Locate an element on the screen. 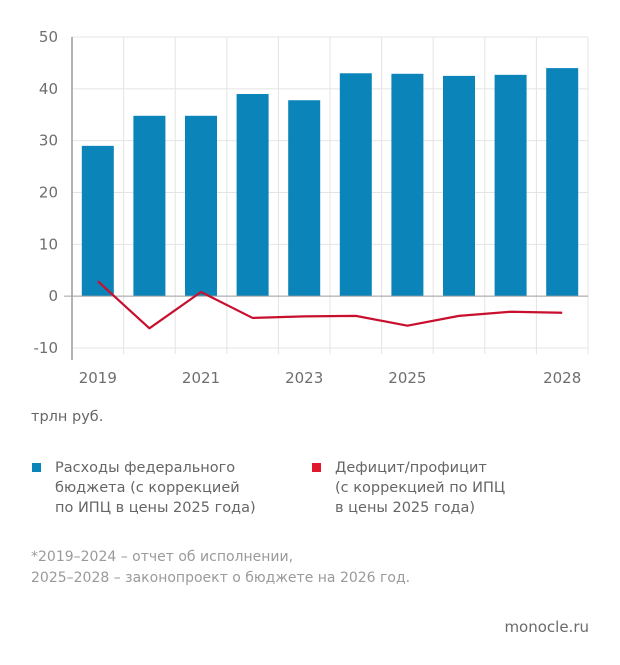  line-series is located at coordinates (330, 305).